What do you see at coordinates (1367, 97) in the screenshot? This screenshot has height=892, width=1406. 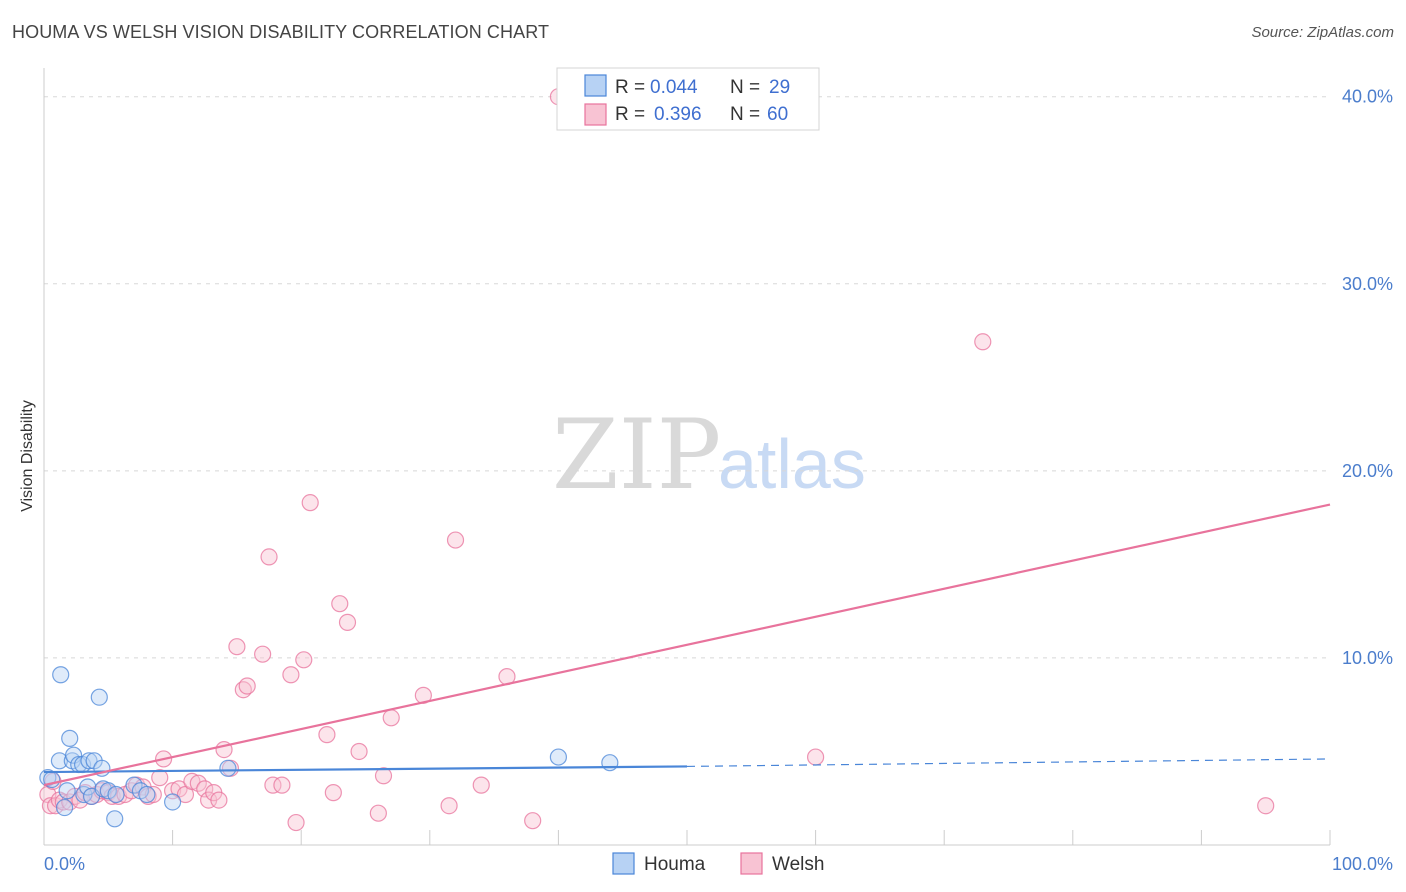 I see `y-tick-label-3: 40.0%` at bounding box center [1367, 97].